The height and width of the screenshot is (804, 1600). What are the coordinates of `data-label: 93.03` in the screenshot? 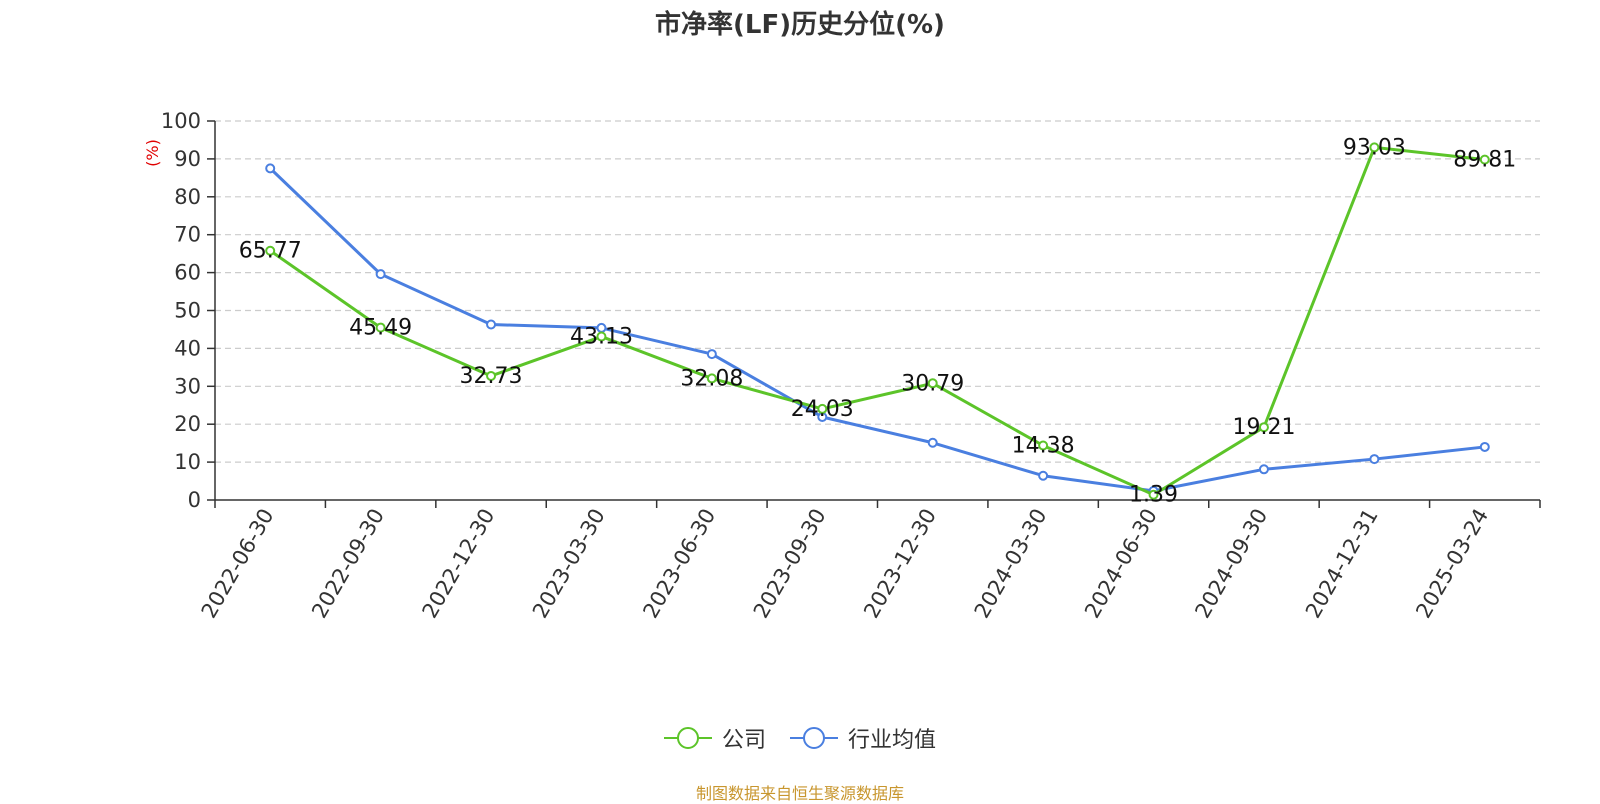 It's located at (1374, 147).